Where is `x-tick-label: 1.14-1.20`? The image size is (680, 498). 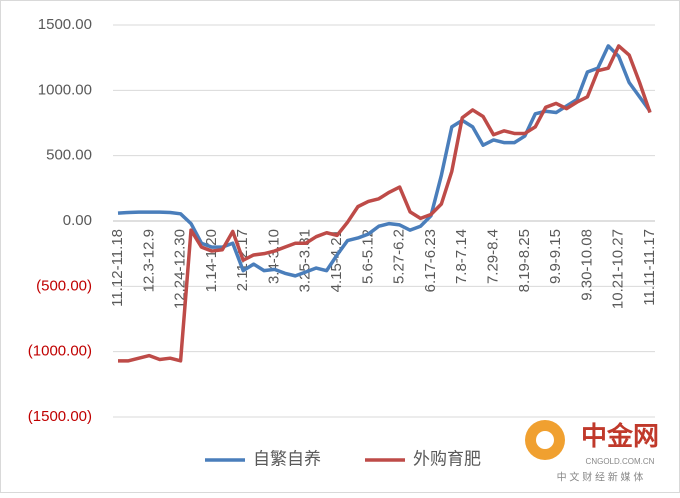 x-tick-label: 1.14-1.20 is located at coordinates (211, 260).